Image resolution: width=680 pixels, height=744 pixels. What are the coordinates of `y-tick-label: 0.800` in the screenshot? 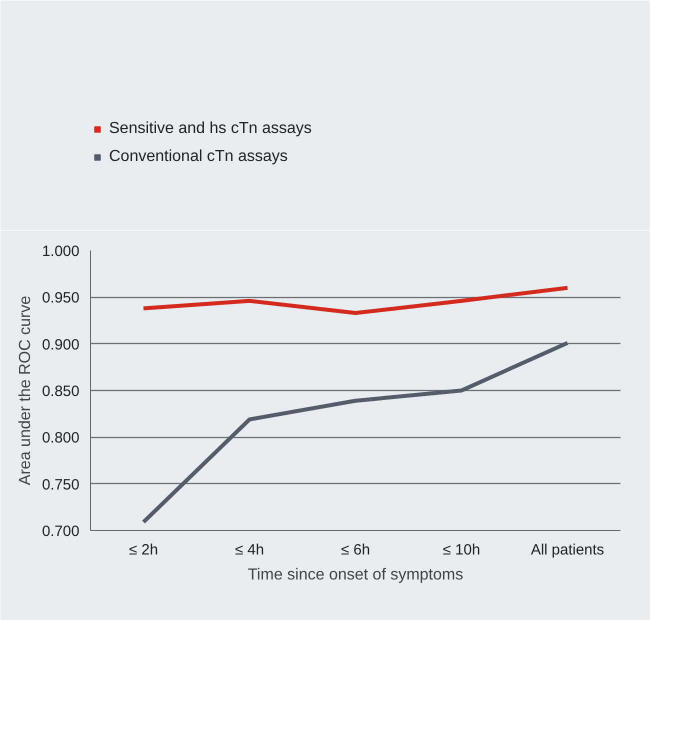 It's located at (61, 438).